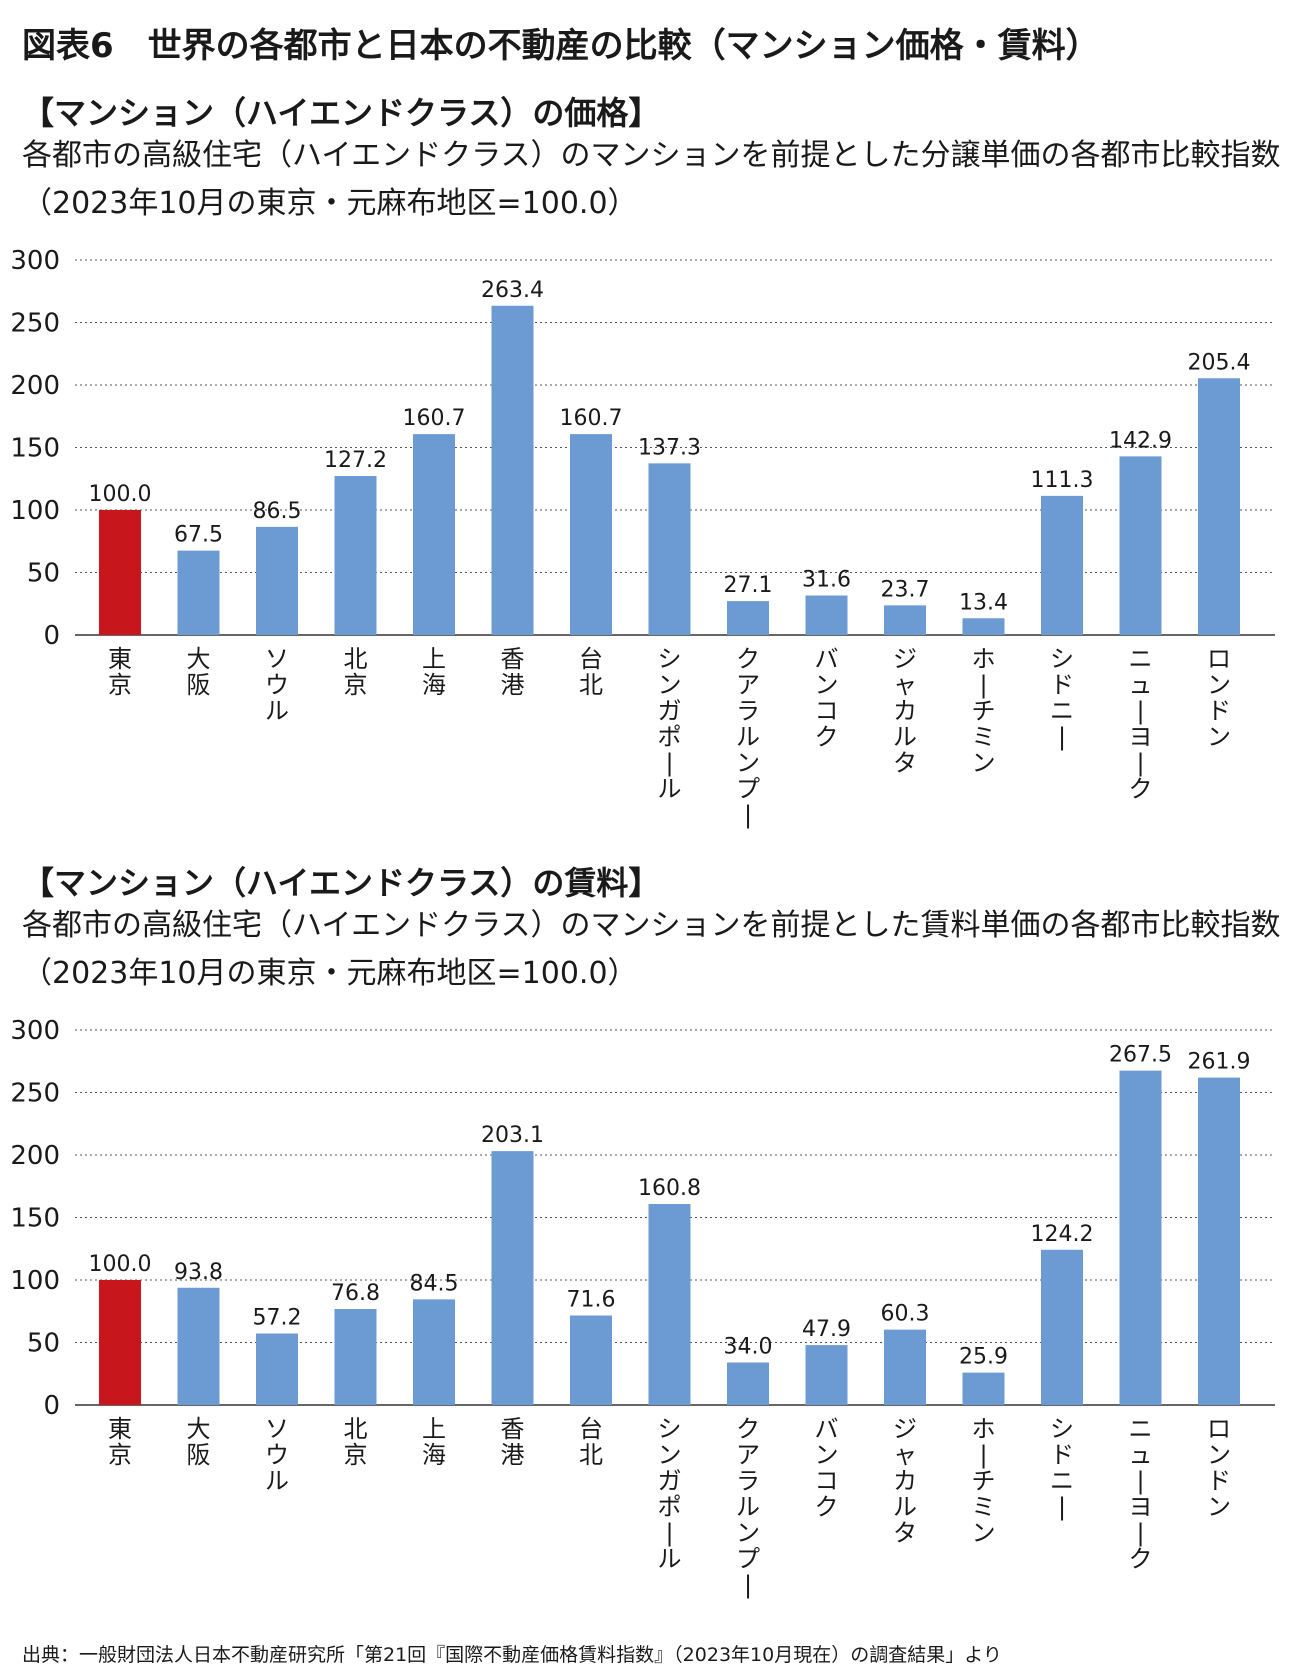 This screenshot has width=1297, height=1678. Describe the element at coordinates (355, 1293) in the screenshot. I see `data-label: 76.8` at that location.